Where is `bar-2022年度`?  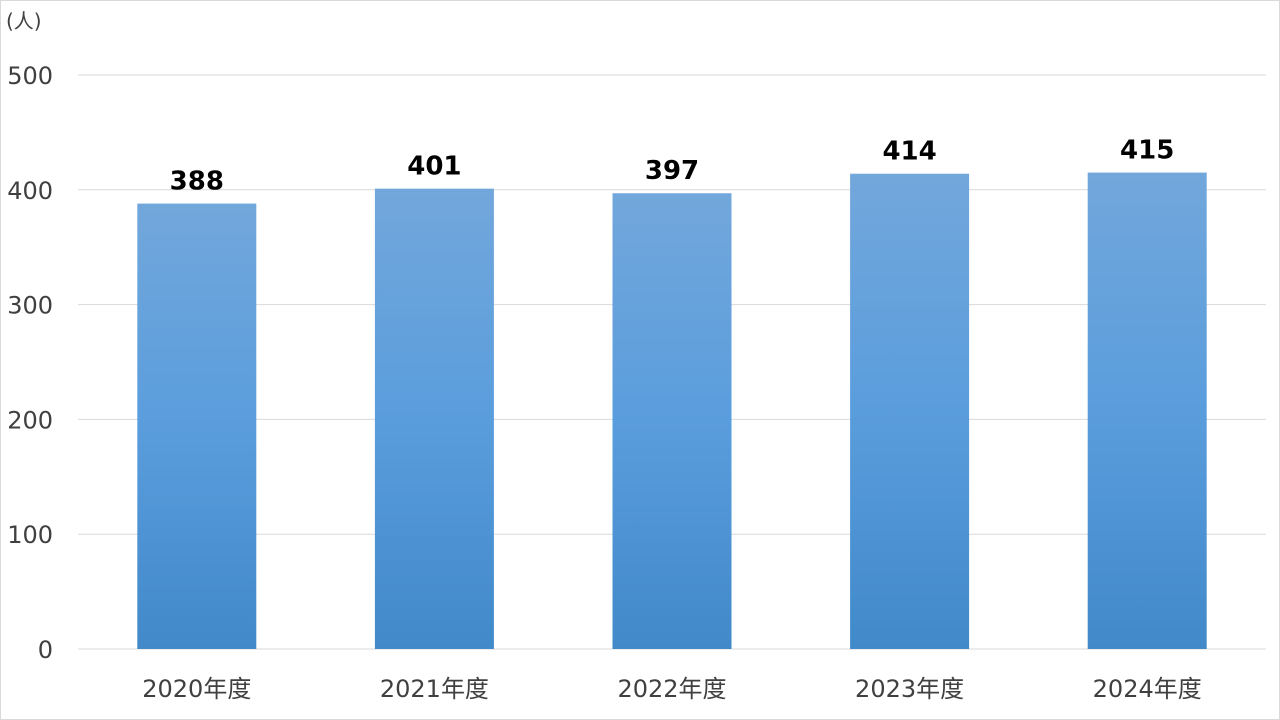
bar-2022年度 is located at coordinates (672, 421).